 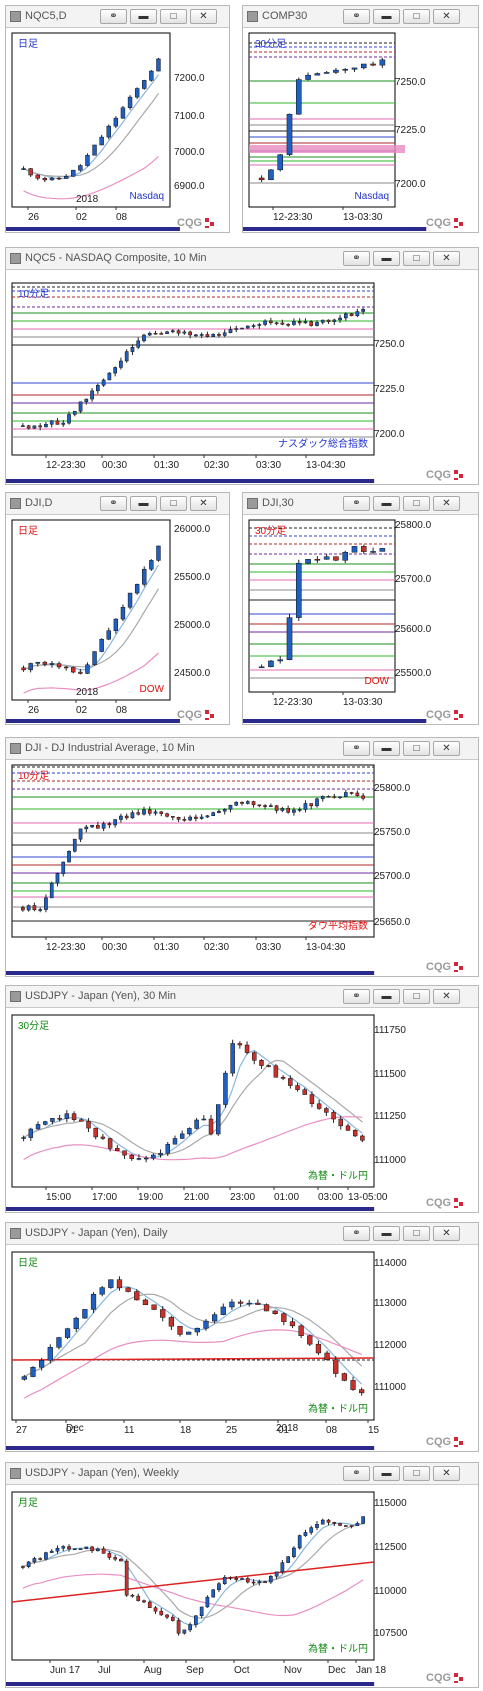 I want to click on x-axis-label: 01:30, so click(x=166, y=465).